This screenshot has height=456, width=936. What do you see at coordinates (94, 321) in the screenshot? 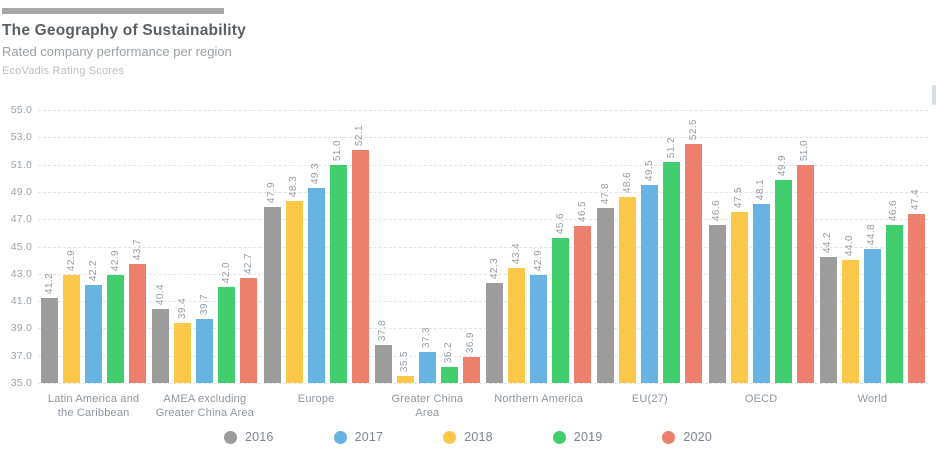
I see `bar-column: 42.2` at bounding box center [94, 321].